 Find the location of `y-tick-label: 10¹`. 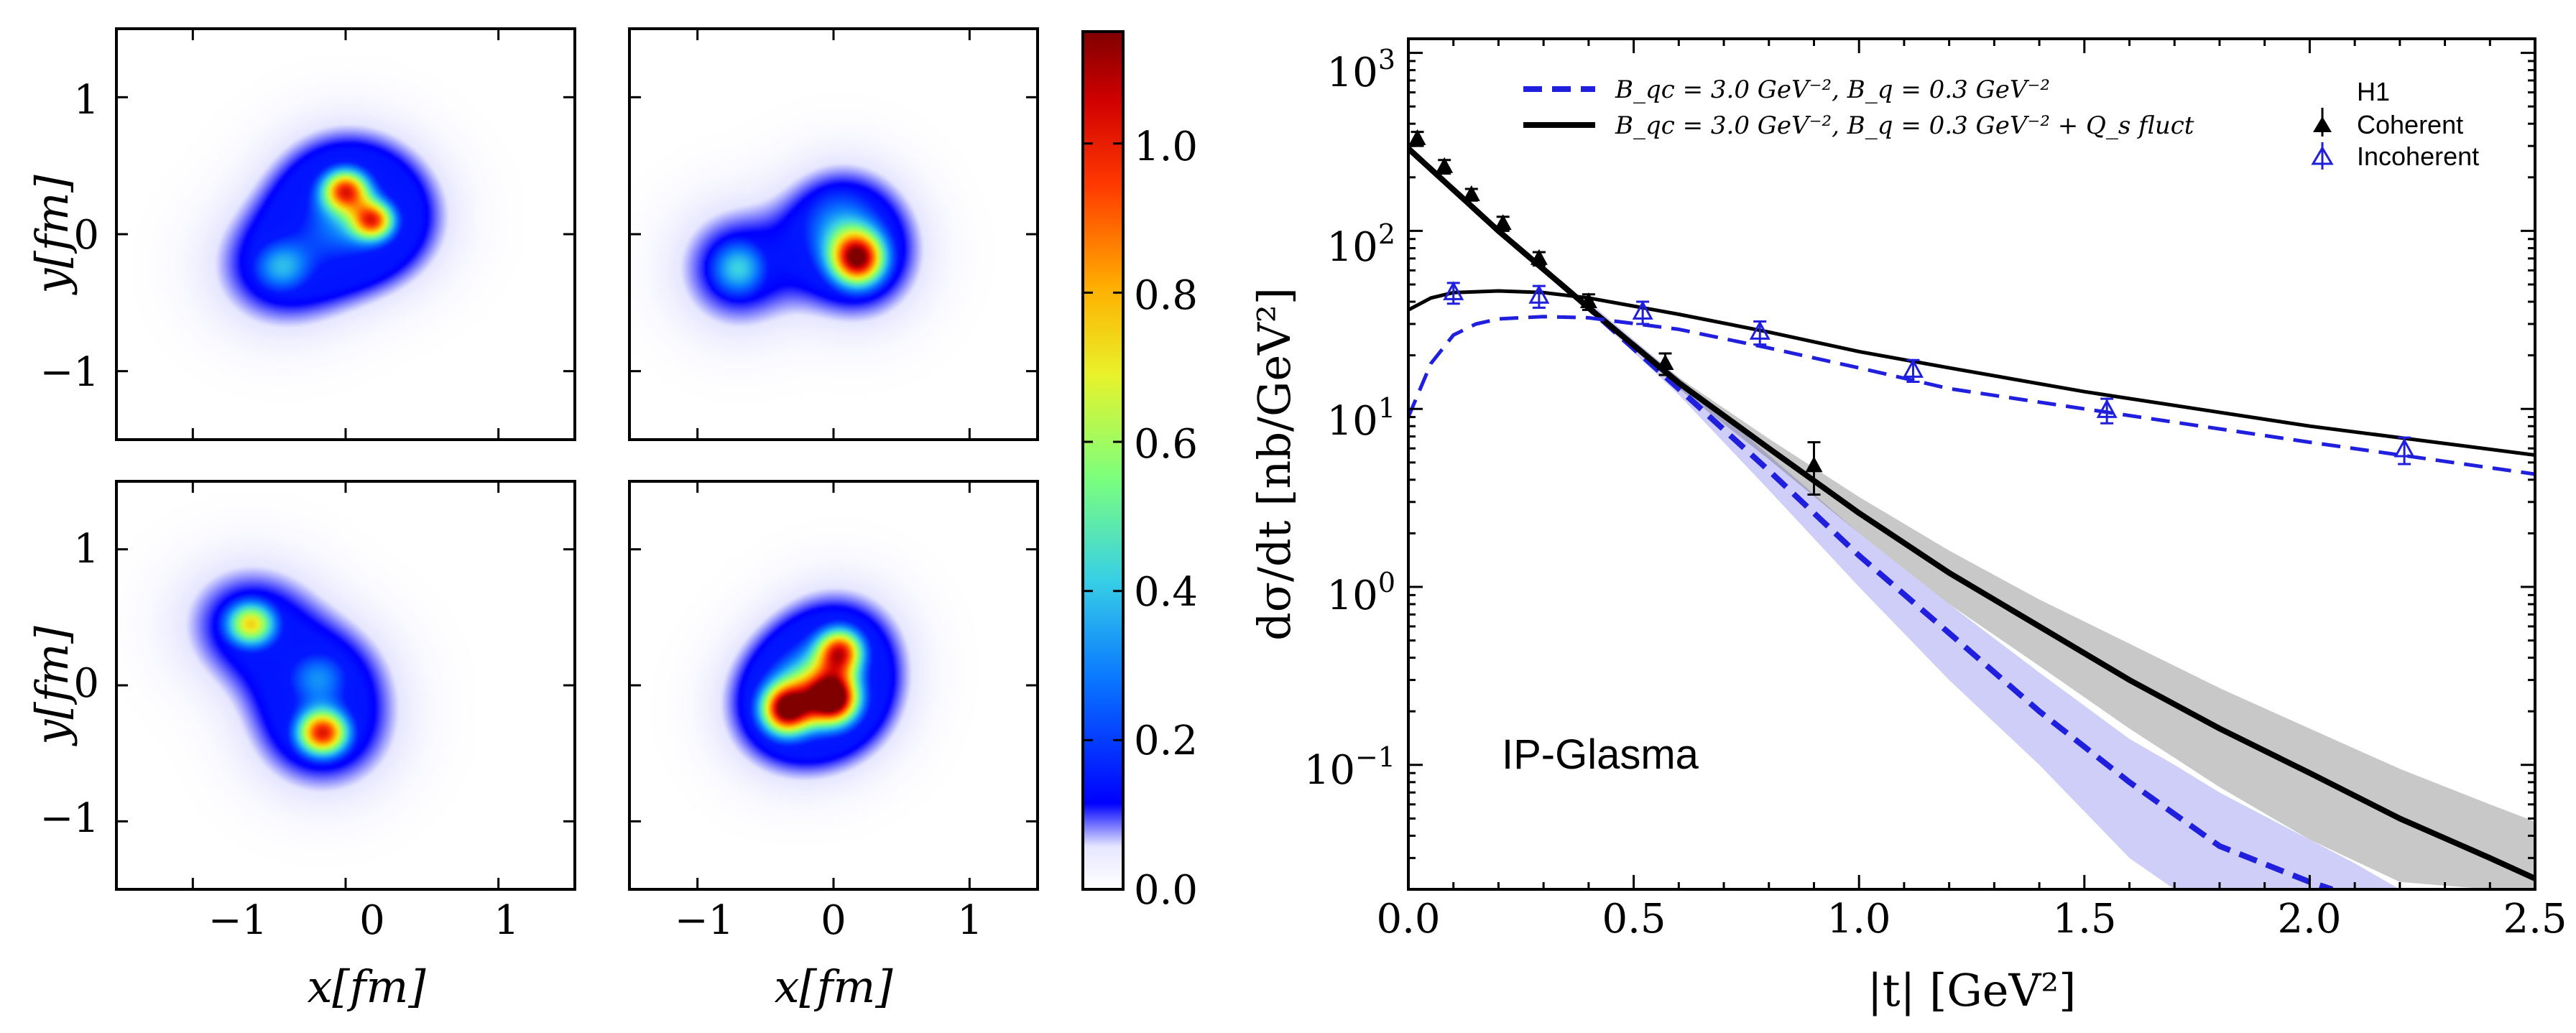

y-tick-label: 10¹ is located at coordinates (1361, 419).